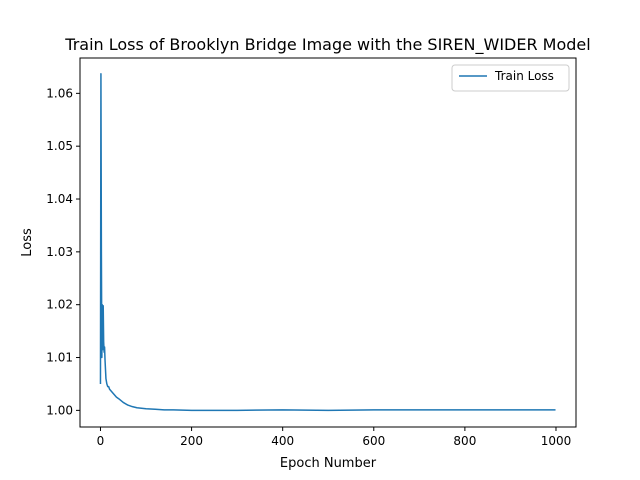 This screenshot has height=480, width=640. Describe the element at coordinates (328, 463) in the screenshot. I see `x-axis-label: Epoch Number` at that location.